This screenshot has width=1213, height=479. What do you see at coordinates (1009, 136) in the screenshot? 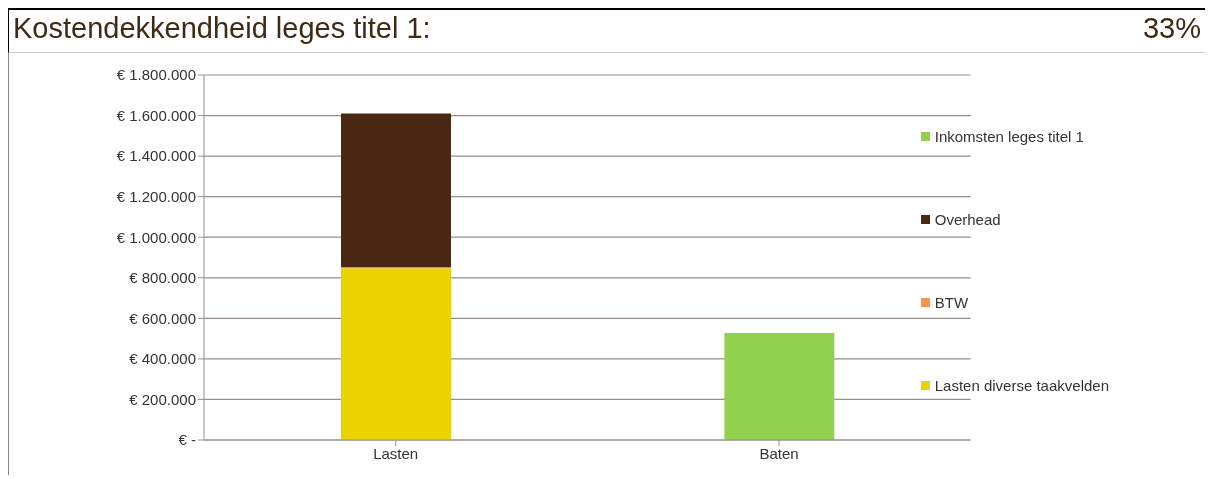
I see `legend-label: Inkomsten leges titel 1` at bounding box center [1009, 136].